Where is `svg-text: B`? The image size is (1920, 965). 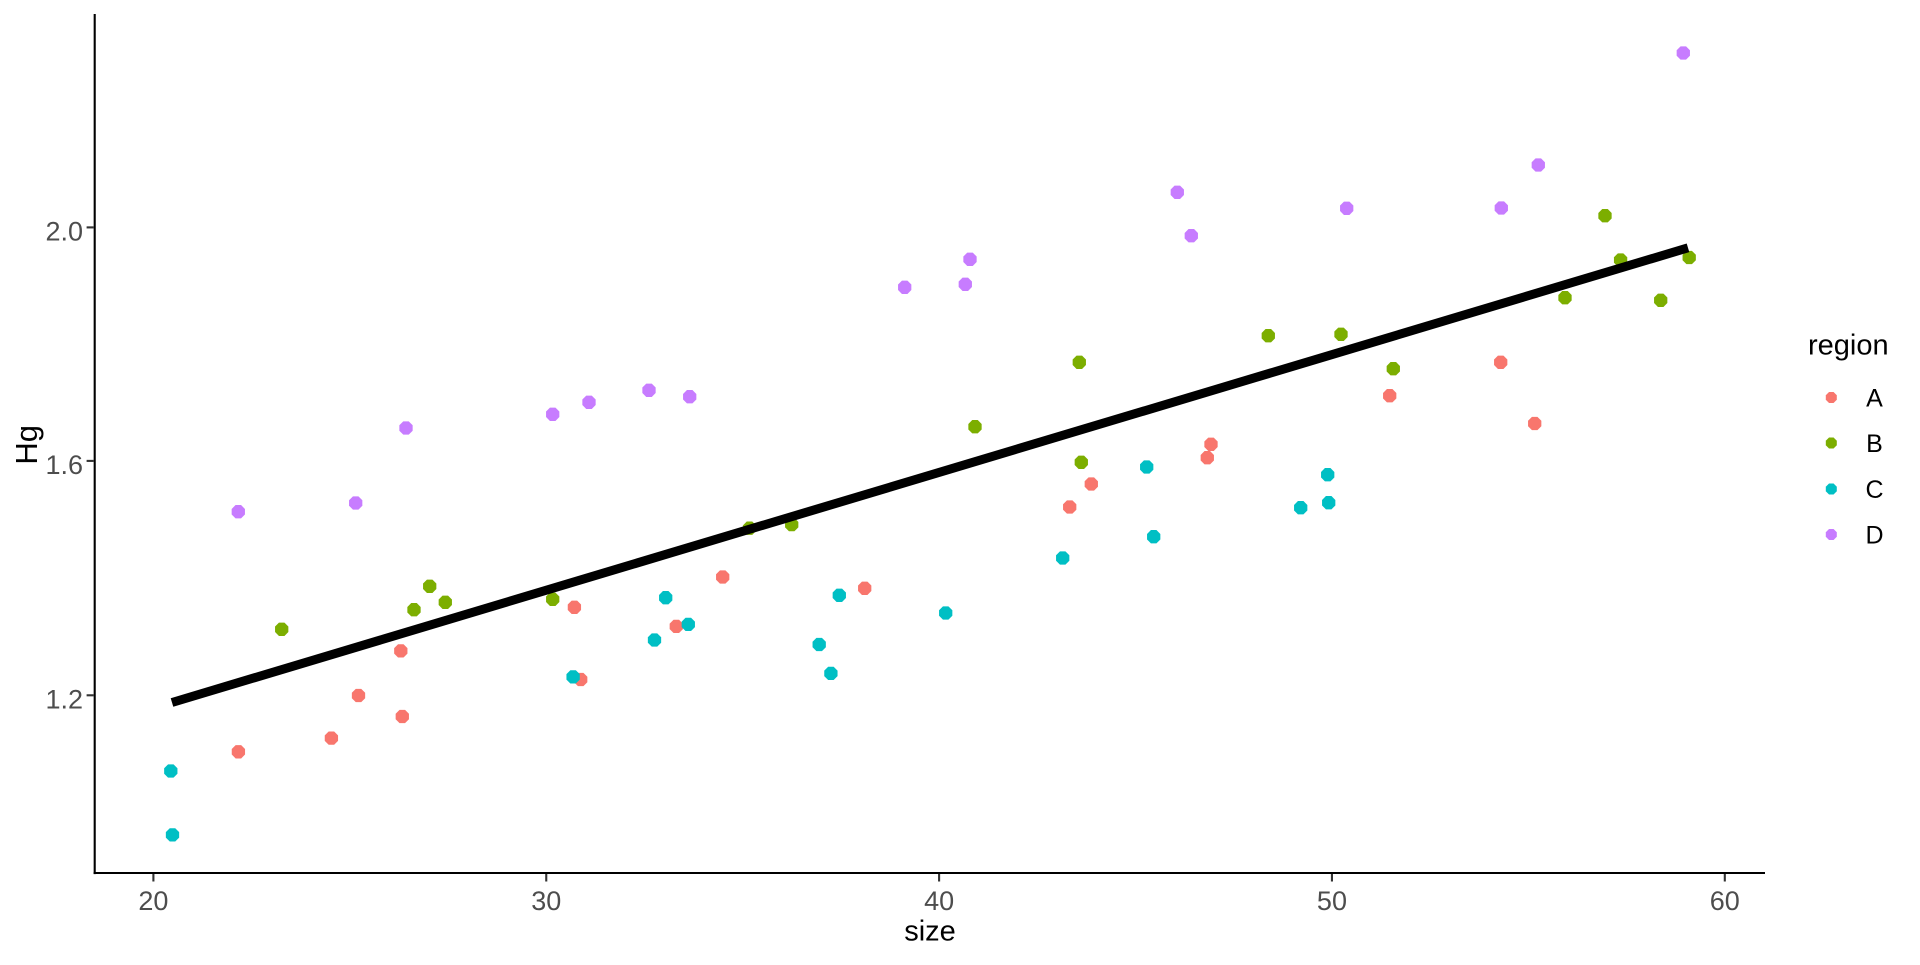
svg-text: B is located at coordinates (1874, 444).